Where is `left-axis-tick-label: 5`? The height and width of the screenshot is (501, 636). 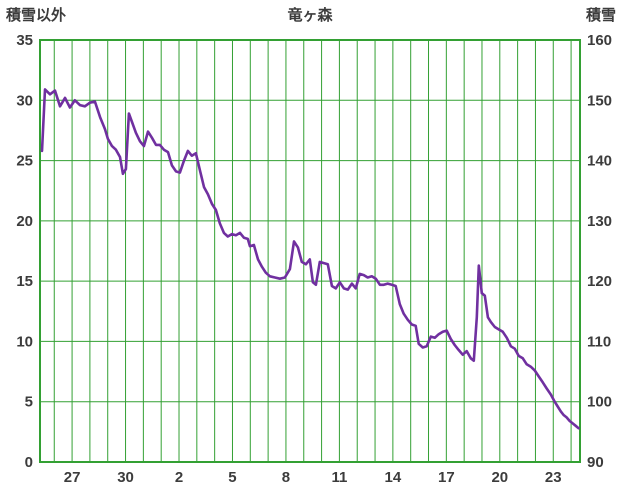
left-axis-tick-label: 5 is located at coordinates (29, 402).